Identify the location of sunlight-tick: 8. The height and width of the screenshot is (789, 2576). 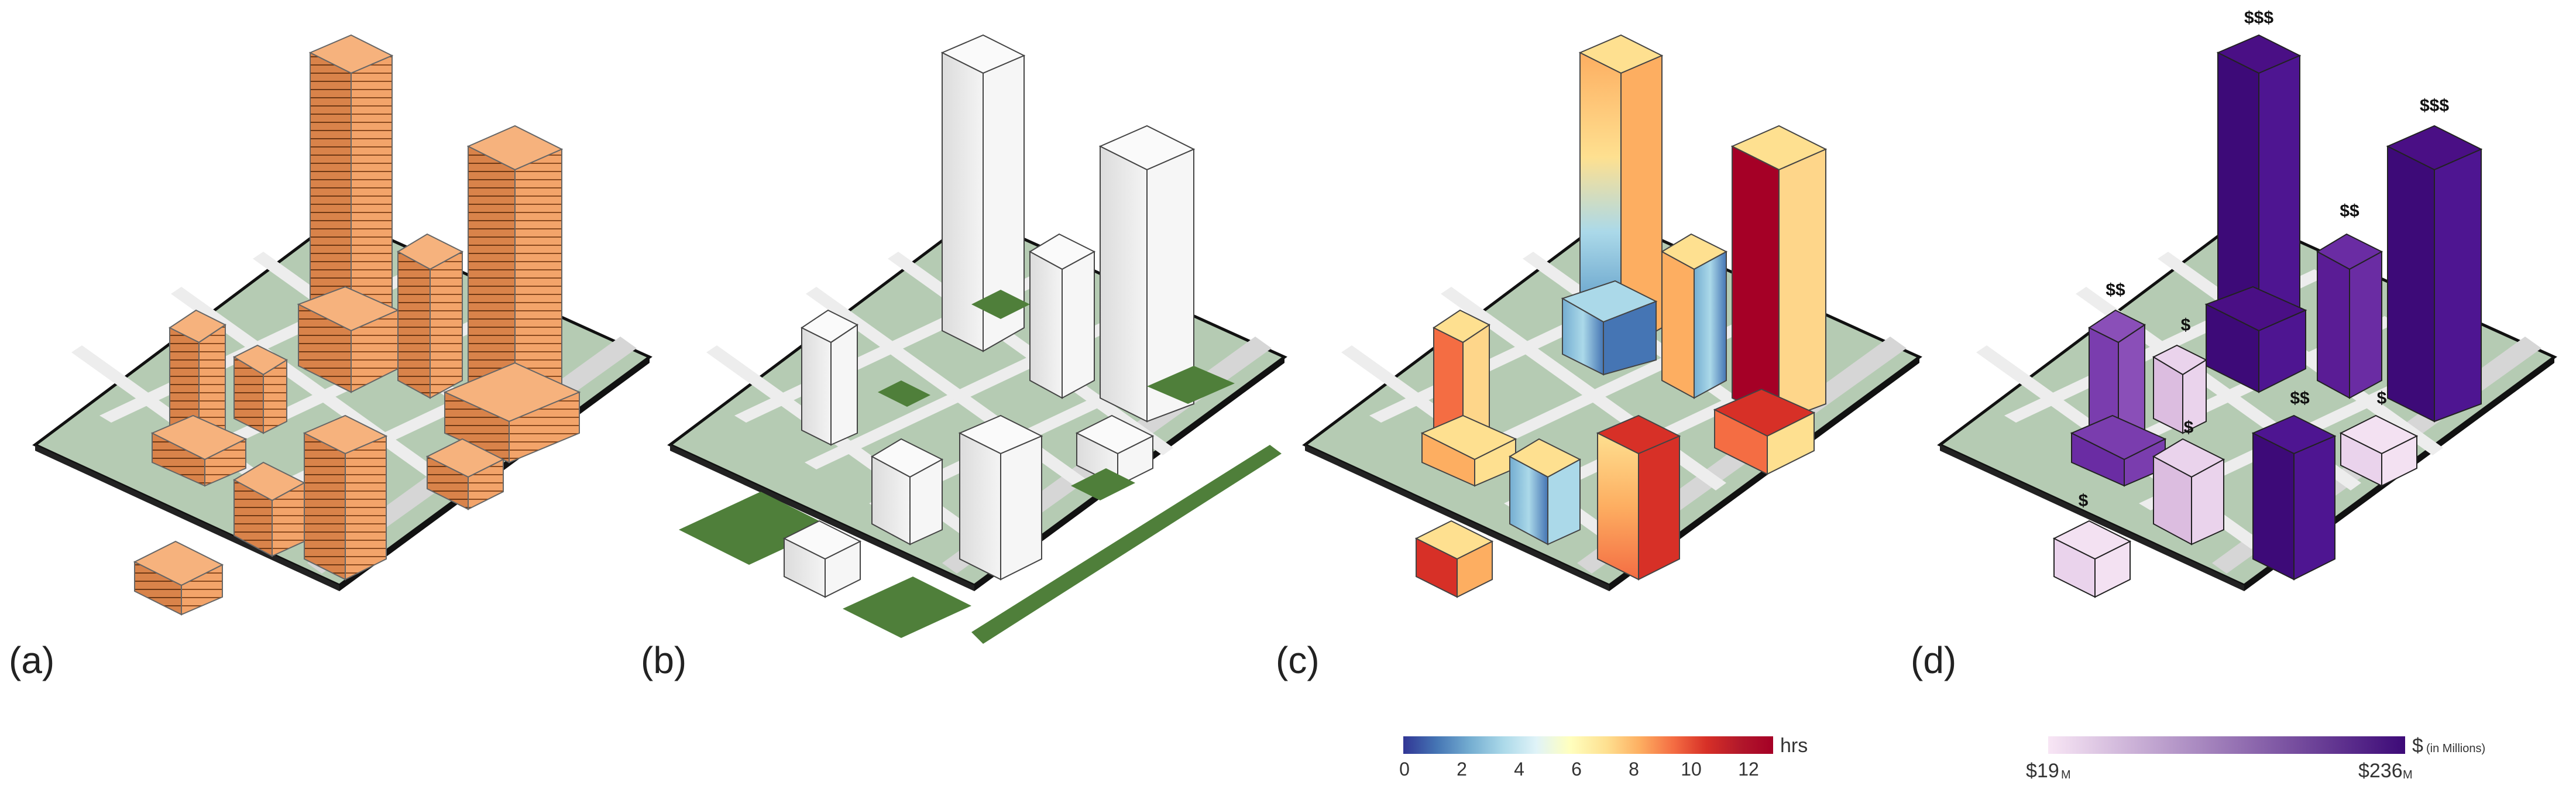
(1634, 770).